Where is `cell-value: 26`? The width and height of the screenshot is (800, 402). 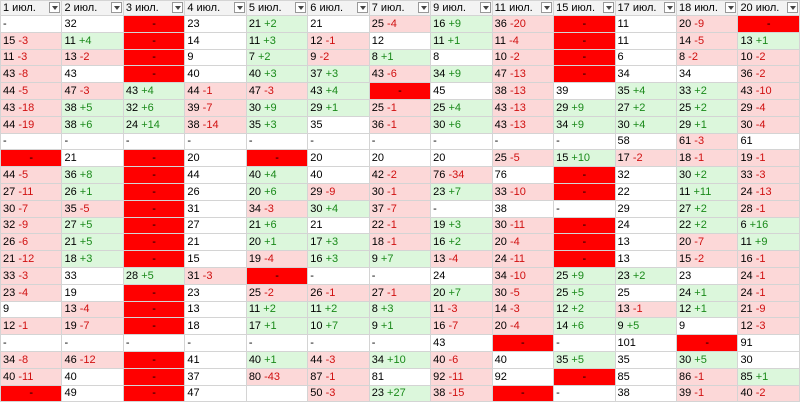
cell-value: 26 is located at coordinates (316, 292).